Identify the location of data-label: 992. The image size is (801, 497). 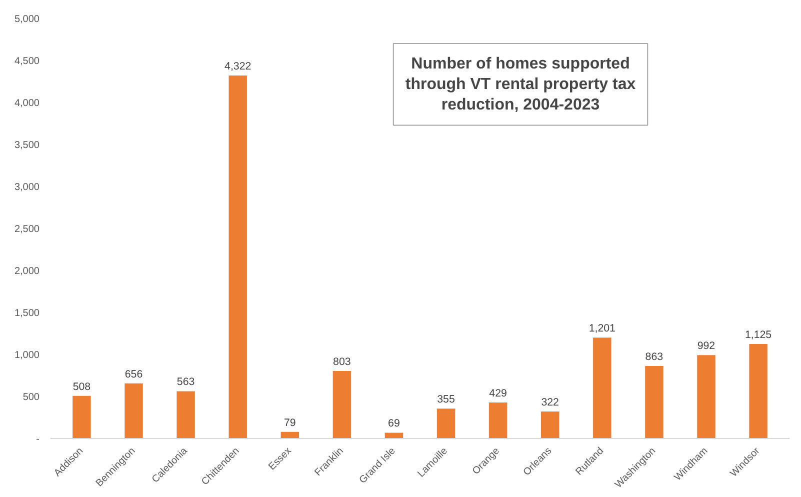
(706, 346).